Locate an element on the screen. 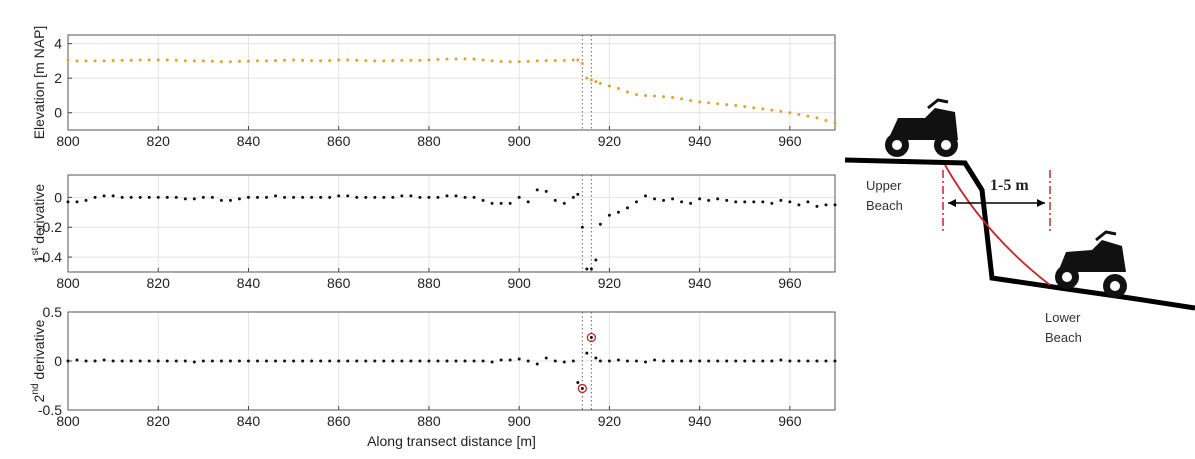 Image resolution: width=1195 pixels, height=459 pixels. beach-profile is located at coordinates (1019, 234).